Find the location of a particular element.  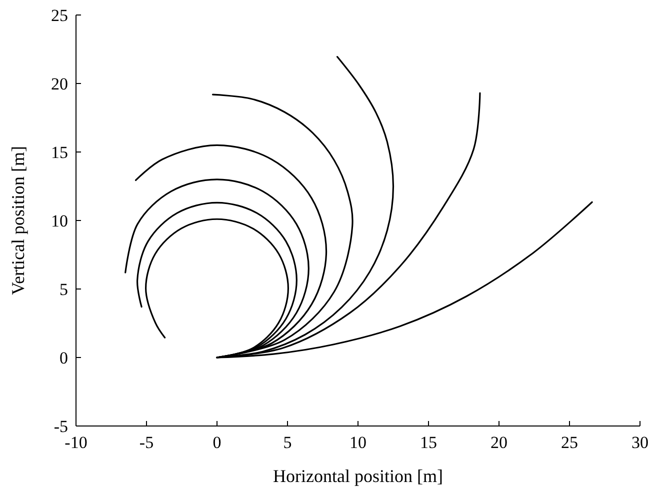

x-tick-label: 10 is located at coordinates (358, 442).